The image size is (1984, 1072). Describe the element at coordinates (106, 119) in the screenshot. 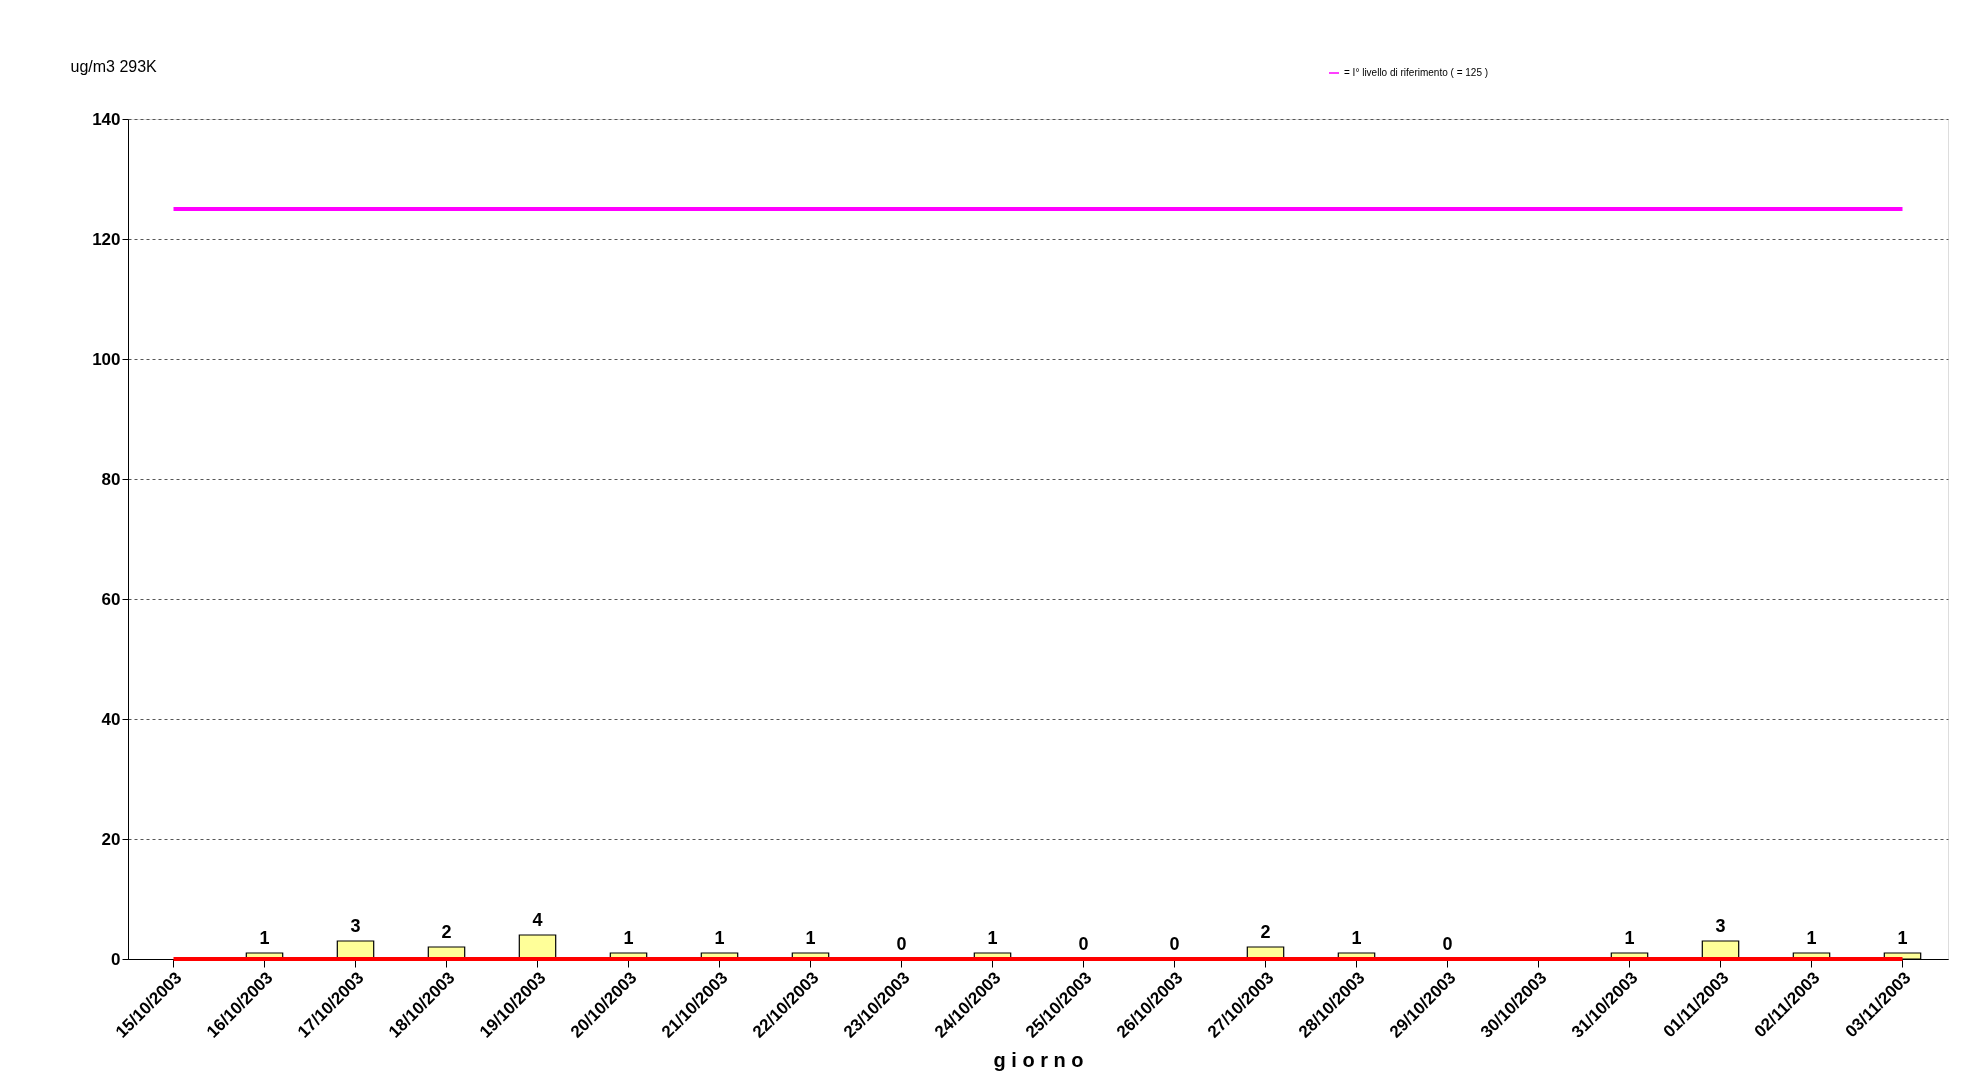

I see `y-tick-label: 140` at that location.